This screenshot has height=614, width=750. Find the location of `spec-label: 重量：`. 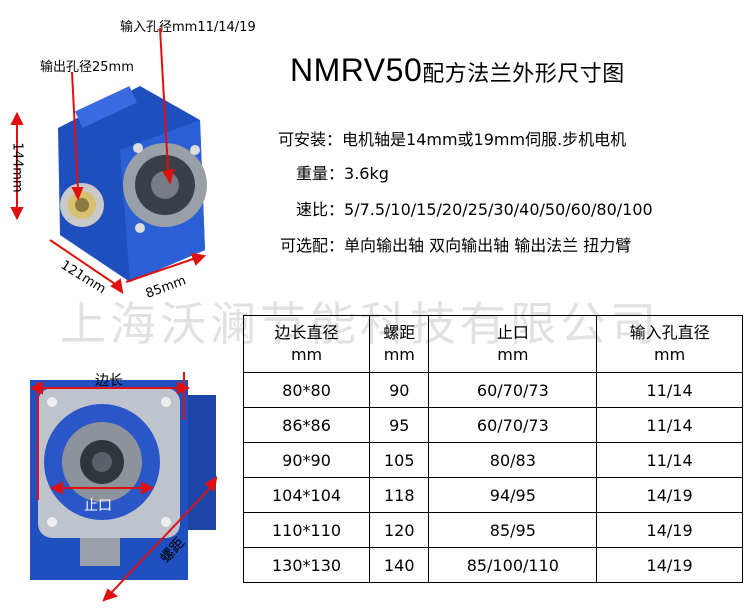

spec-label: 重量： is located at coordinates (320, 173).